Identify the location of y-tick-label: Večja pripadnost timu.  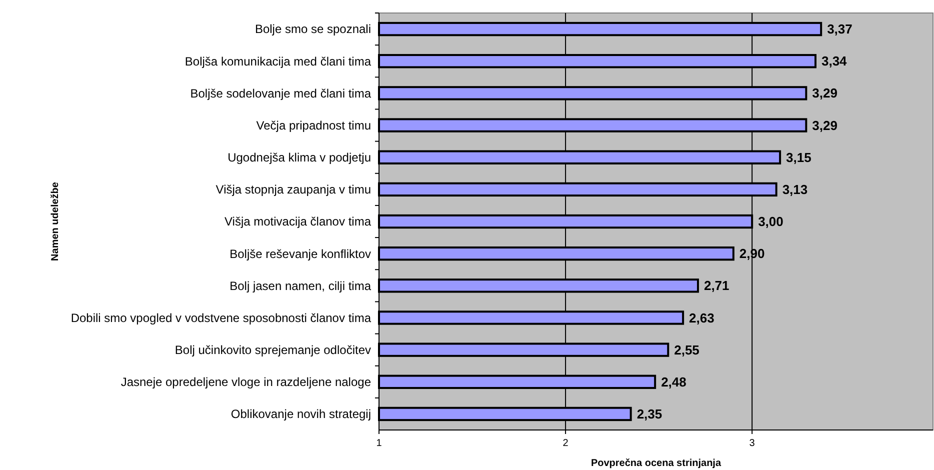
(313, 125).